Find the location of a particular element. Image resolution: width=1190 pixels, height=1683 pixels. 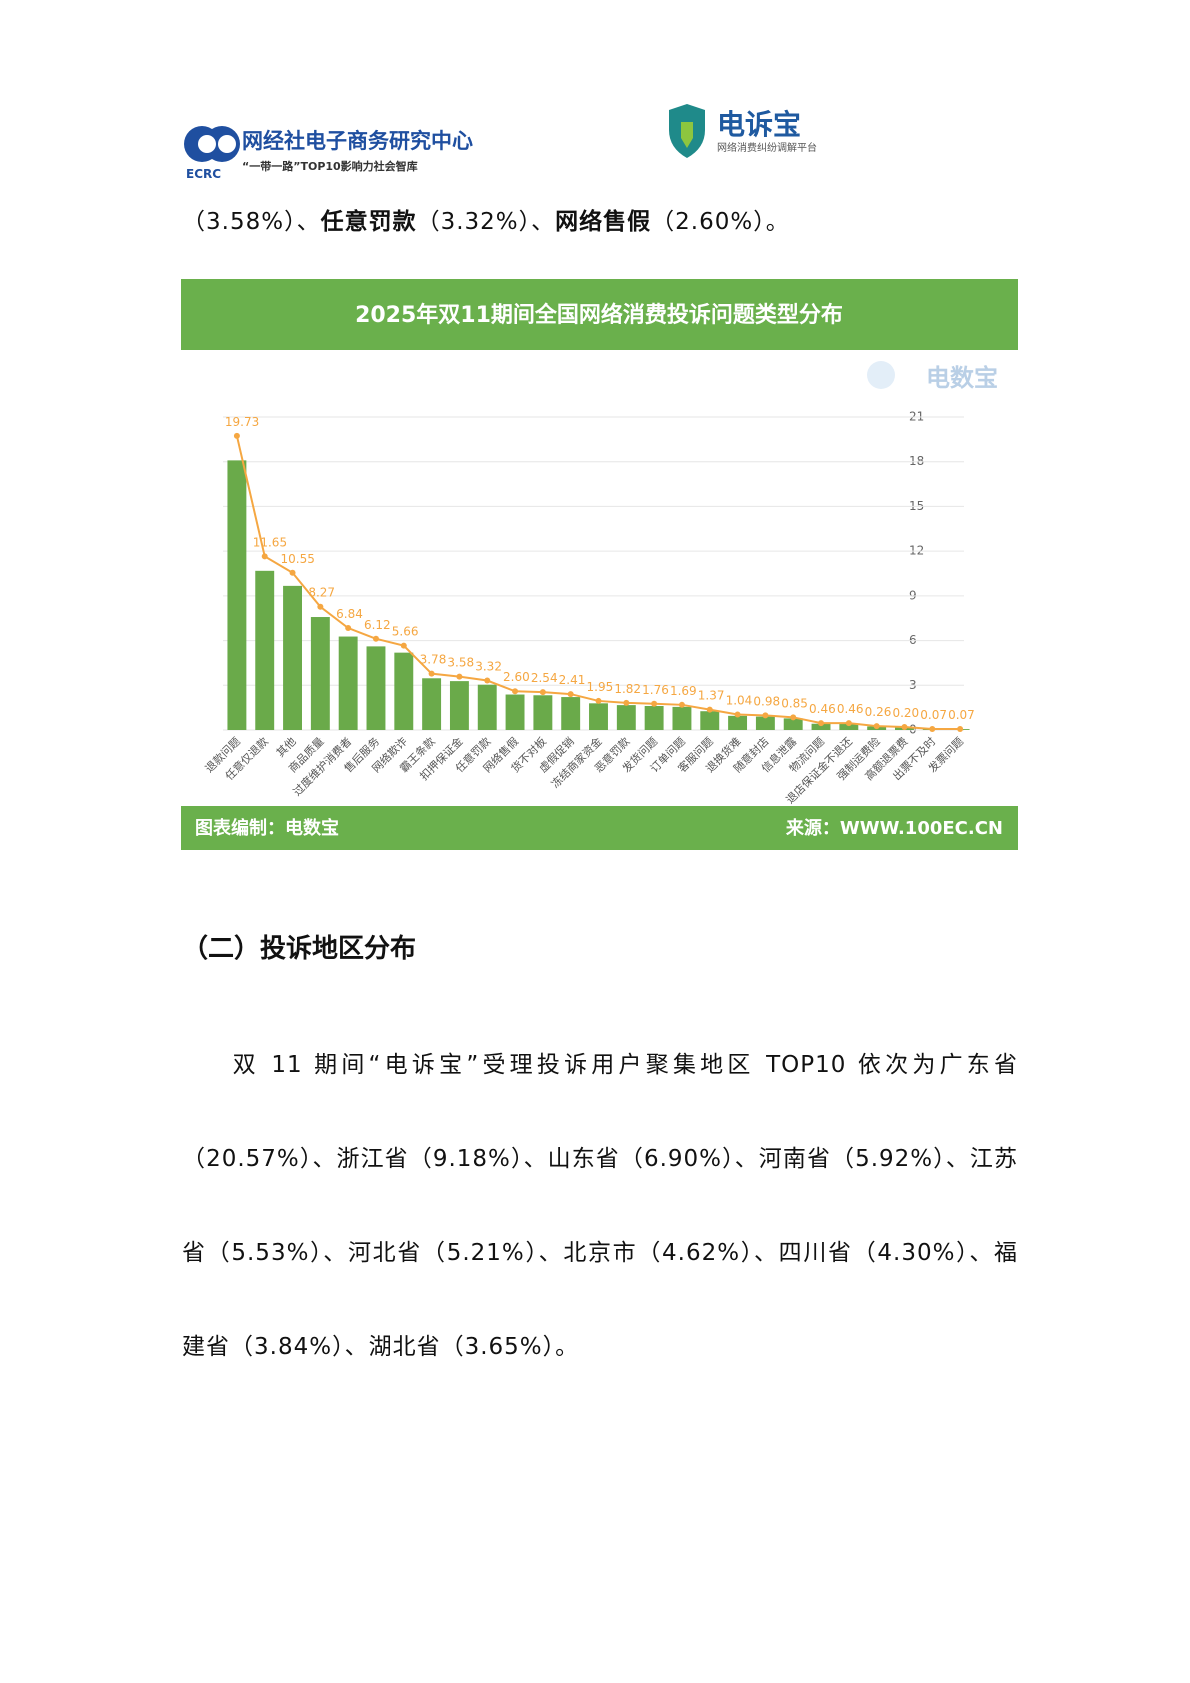

data-label: 1.37 is located at coordinates (711, 696).